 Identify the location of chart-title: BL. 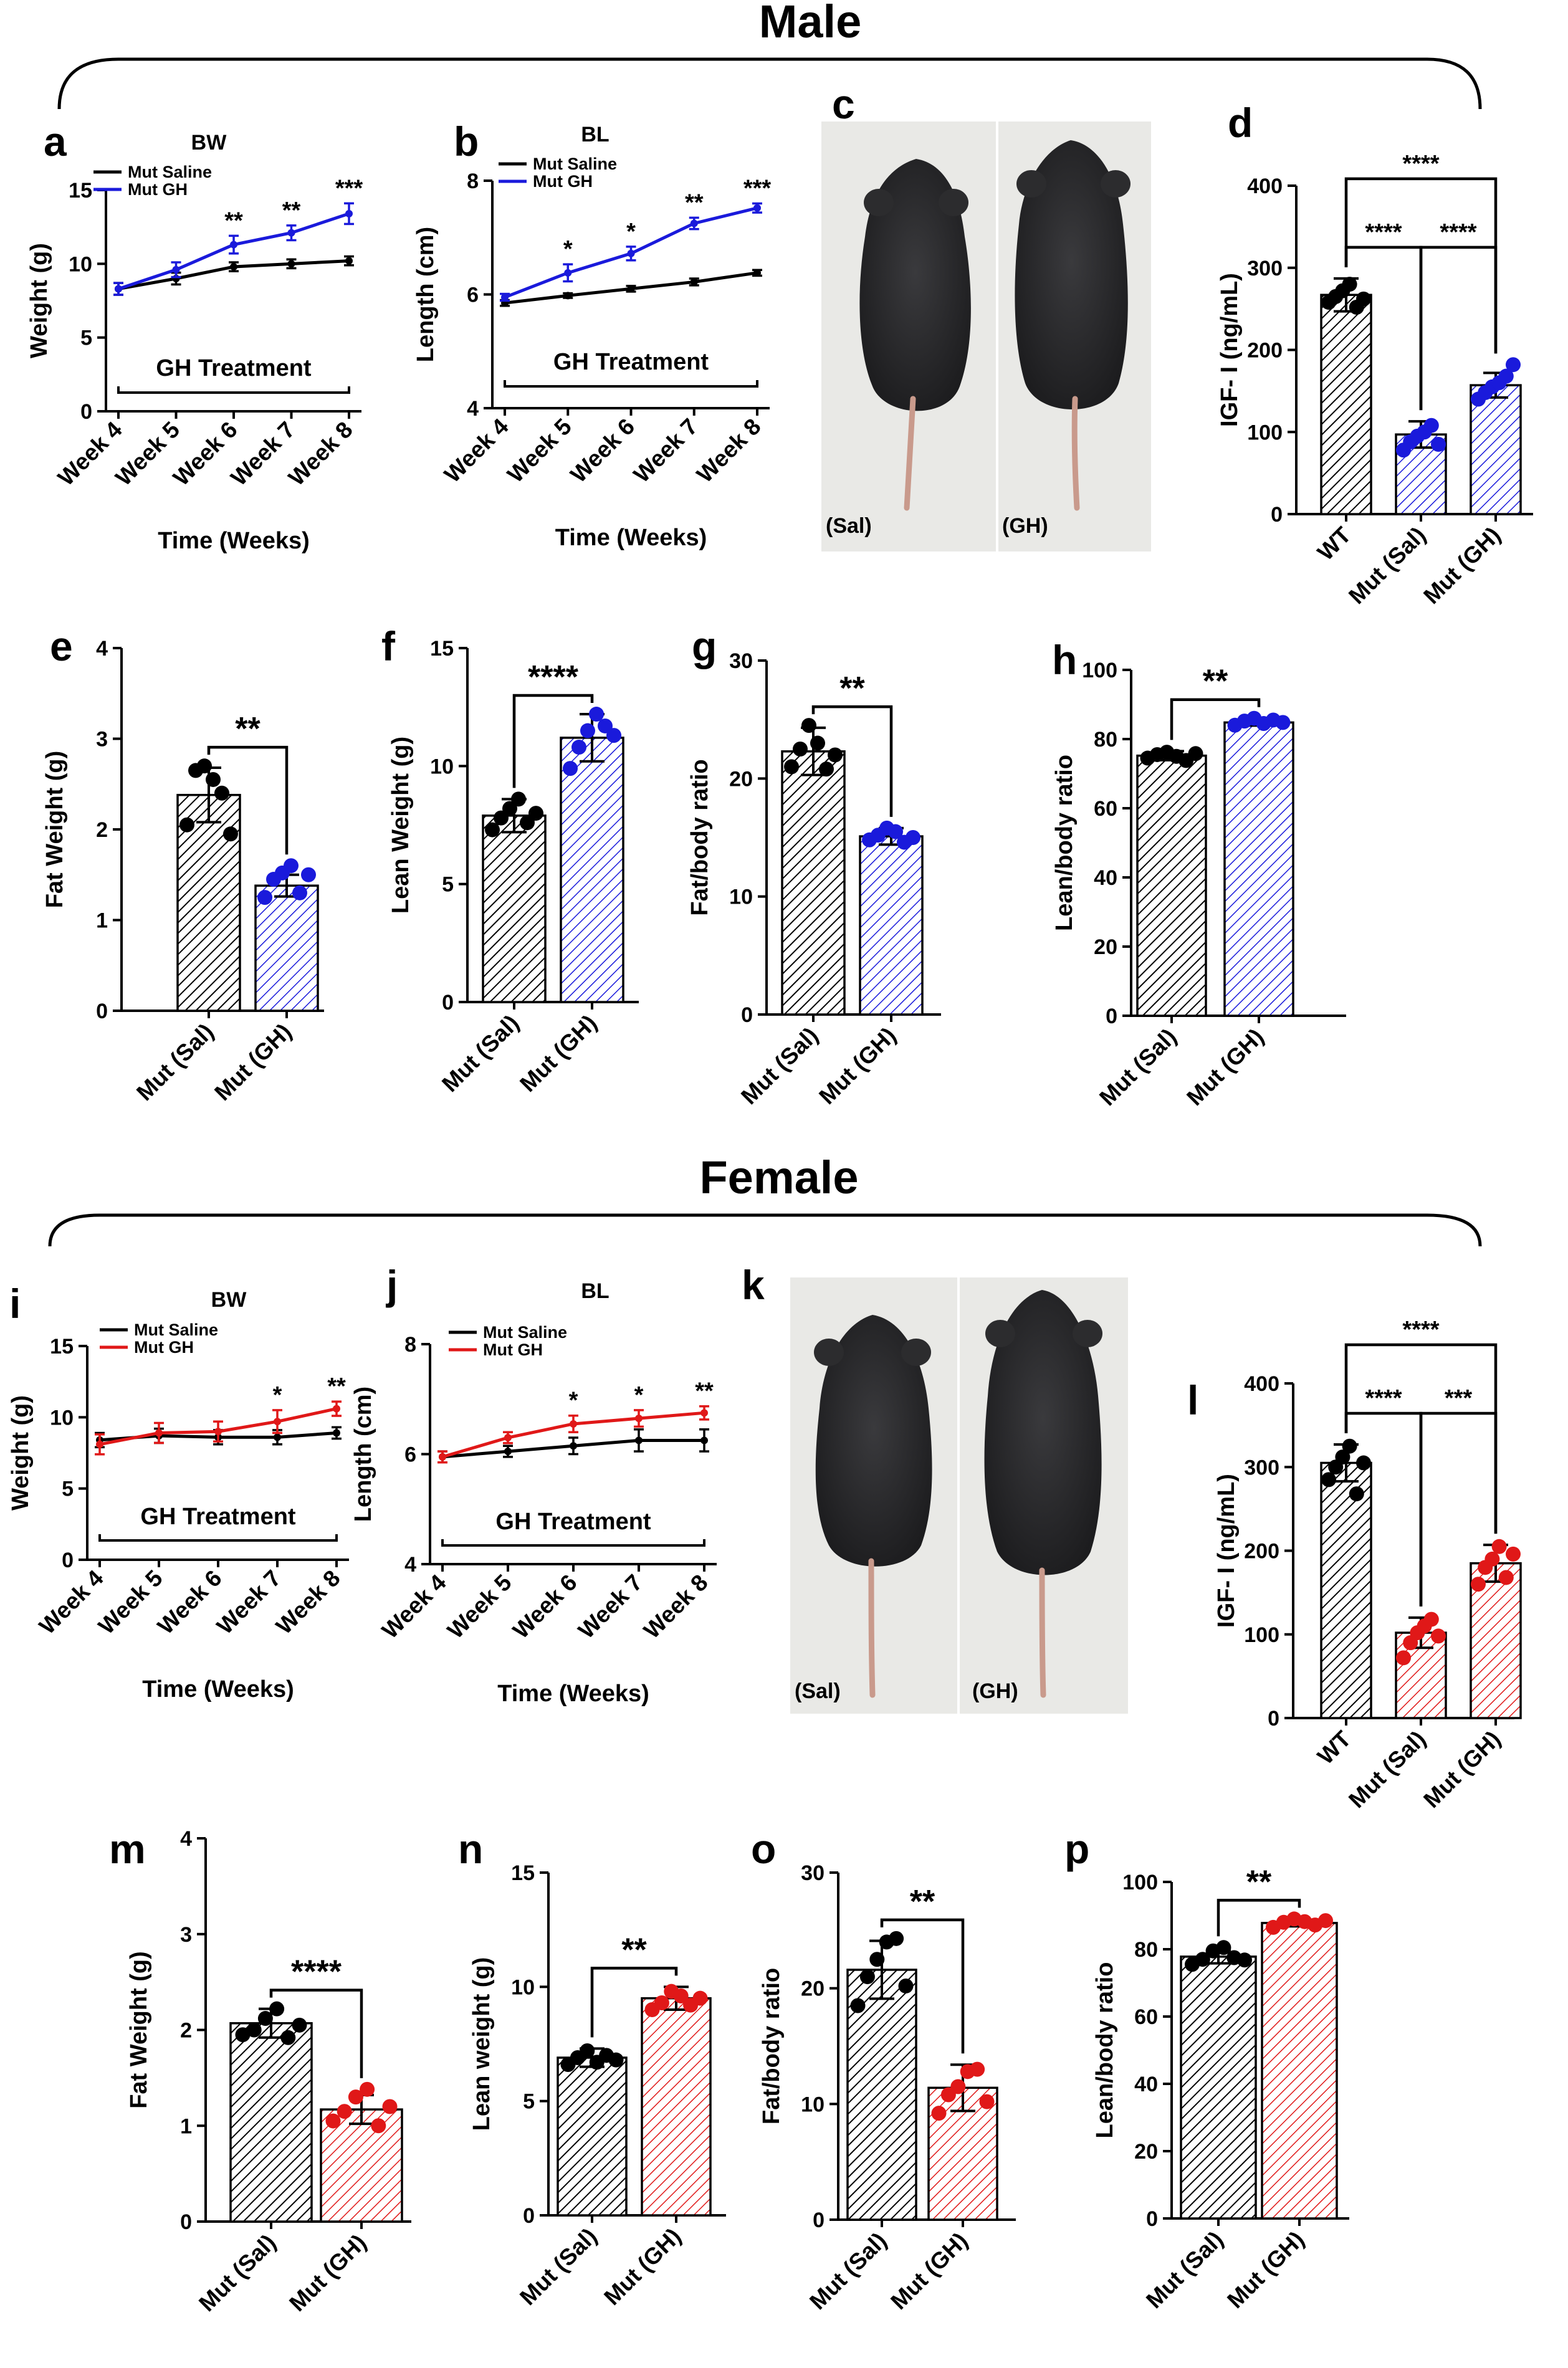
(595, 135).